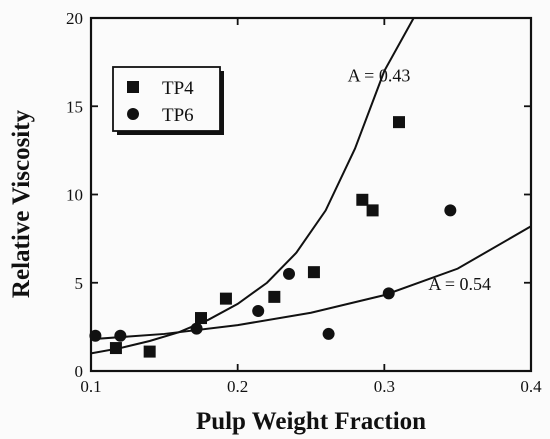 This screenshot has width=550, height=439. I want to click on x-tick-label: 0.4, so click(531, 386).